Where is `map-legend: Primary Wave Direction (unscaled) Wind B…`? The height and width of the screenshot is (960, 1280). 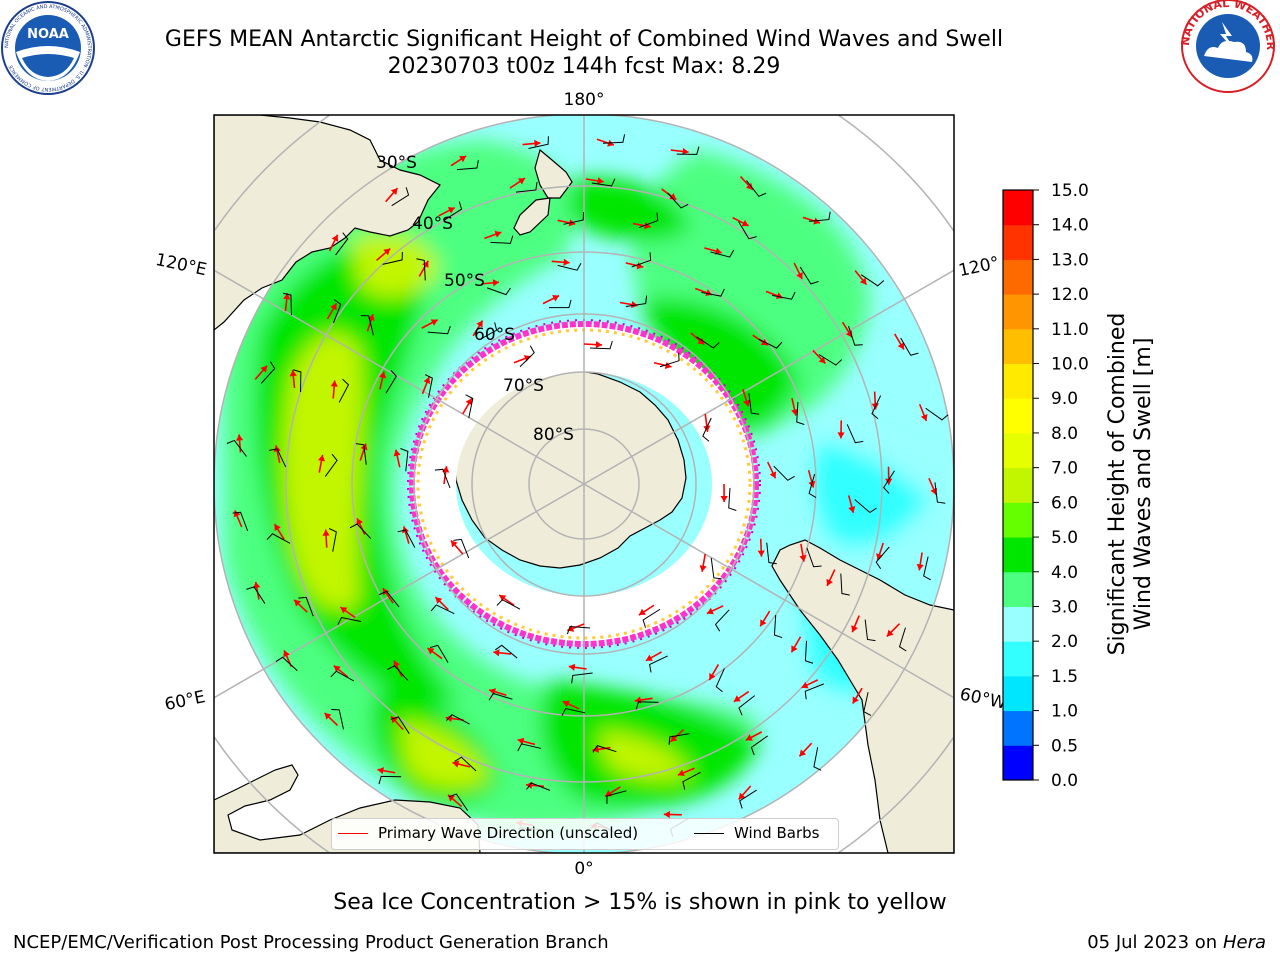 map-legend: Primary Wave Direction (unscaled) Wind B… is located at coordinates (585, 834).